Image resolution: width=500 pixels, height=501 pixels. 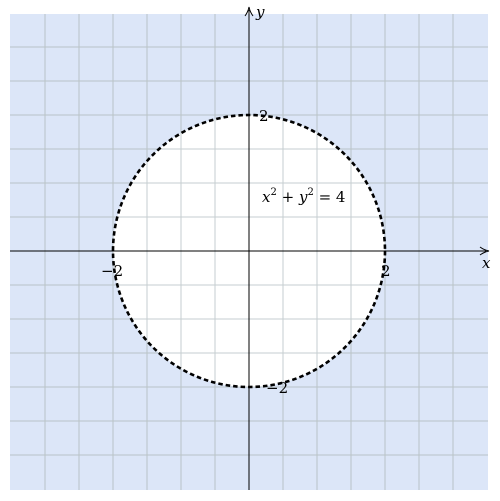 What do you see at coordinates (486, 263) in the screenshot?
I see `x-axis-label: x` at bounding box center [486, 263].